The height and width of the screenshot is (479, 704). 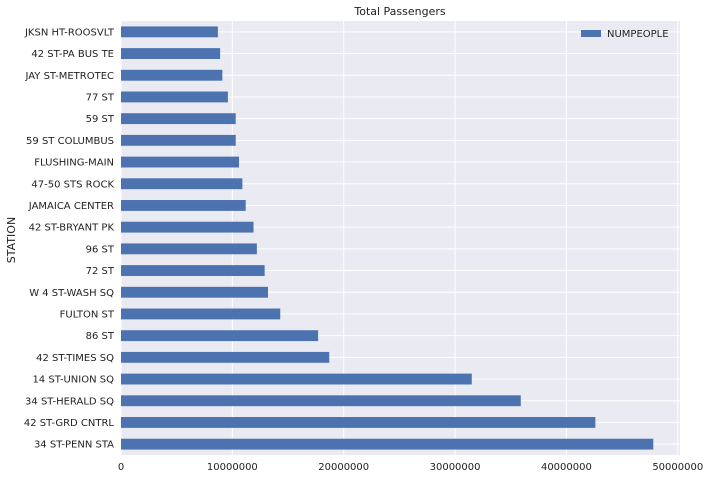 I want to click on y-tick-label: 72 ST, so click(x=100, y=271).